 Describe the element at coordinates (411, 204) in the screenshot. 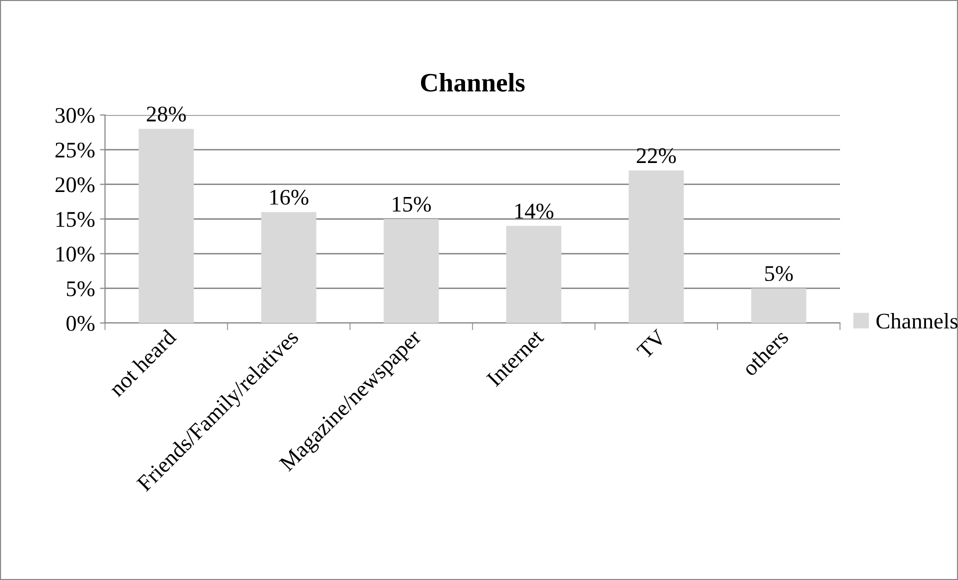

I see `data-label: 15%` at that location.